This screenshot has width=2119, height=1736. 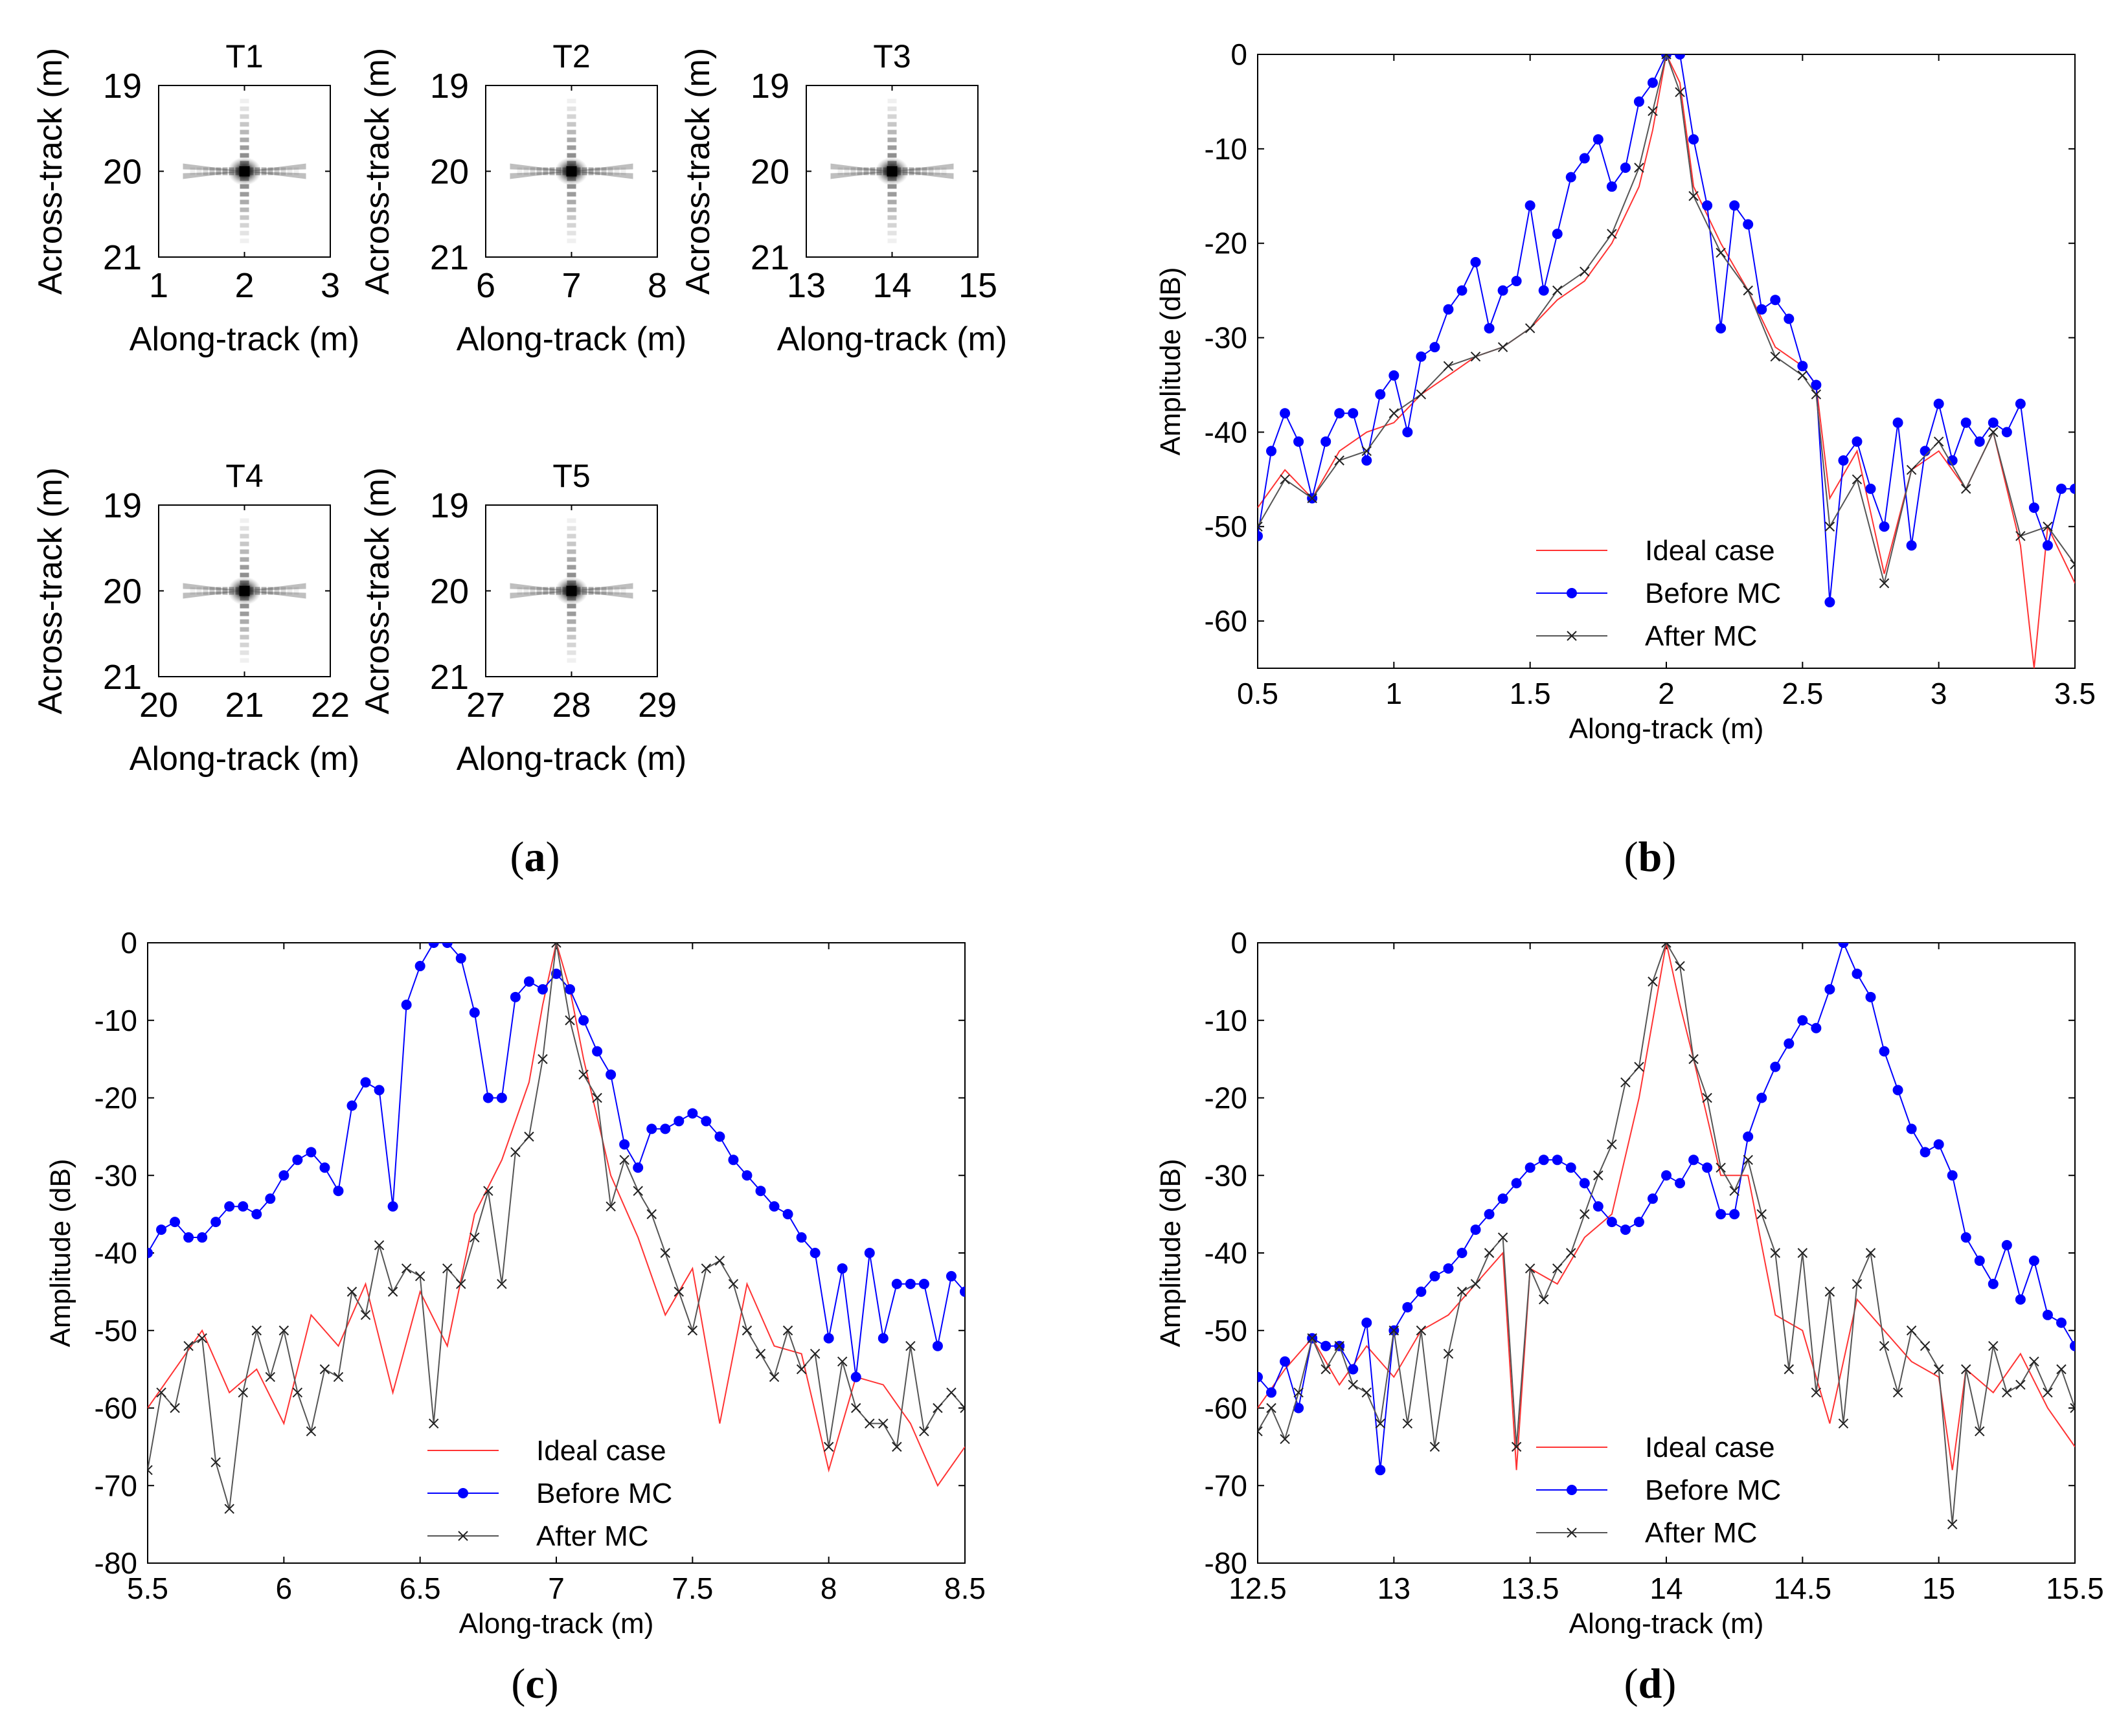 I want to click on x-axis-label: Along-track (m), so click(x=1666, y=1624).